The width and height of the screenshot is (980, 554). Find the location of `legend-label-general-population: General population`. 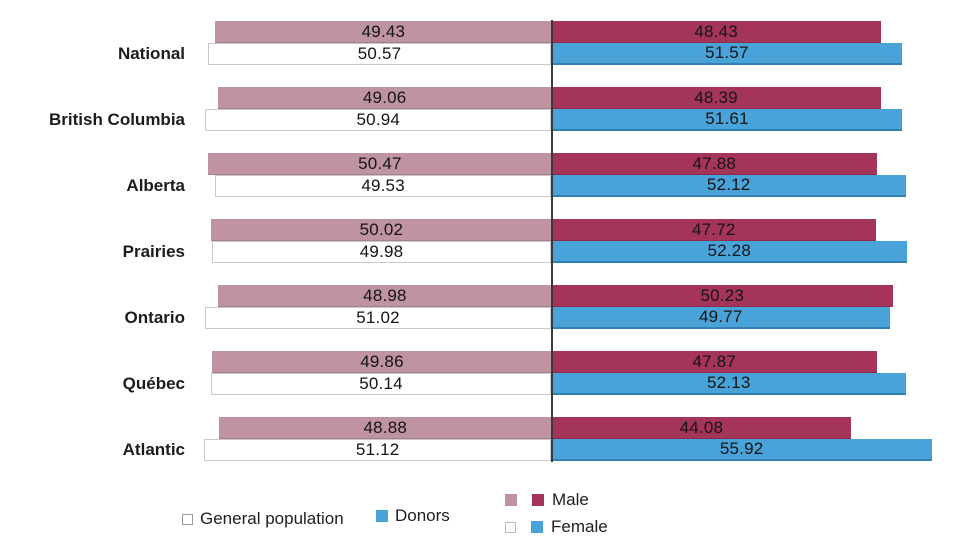

legend-label-general-population: General population is located at coordinates (272, 518).